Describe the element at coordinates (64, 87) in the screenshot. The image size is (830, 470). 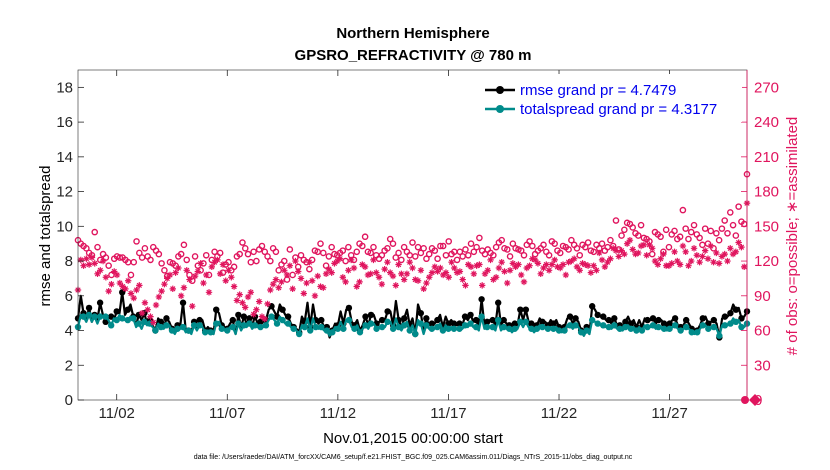
I see `y-tick-label-left: 18` at that location.